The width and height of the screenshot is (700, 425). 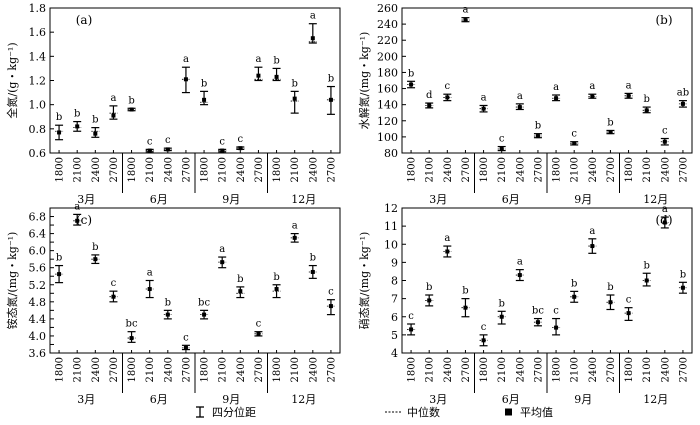 What do you see at coordinates (387, 40) in the screenshot?
I see `y-tick-label: 220` at bounding box center [387, 40].